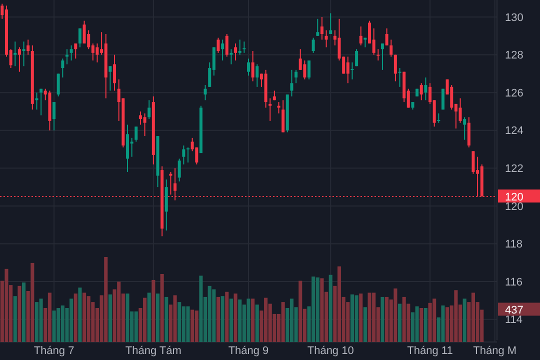 The height and width of the screenshot is (360, 540). Describe the element at coordinates (514, 131) in the screenshot. I see `y-tick-label: 124` at that location.